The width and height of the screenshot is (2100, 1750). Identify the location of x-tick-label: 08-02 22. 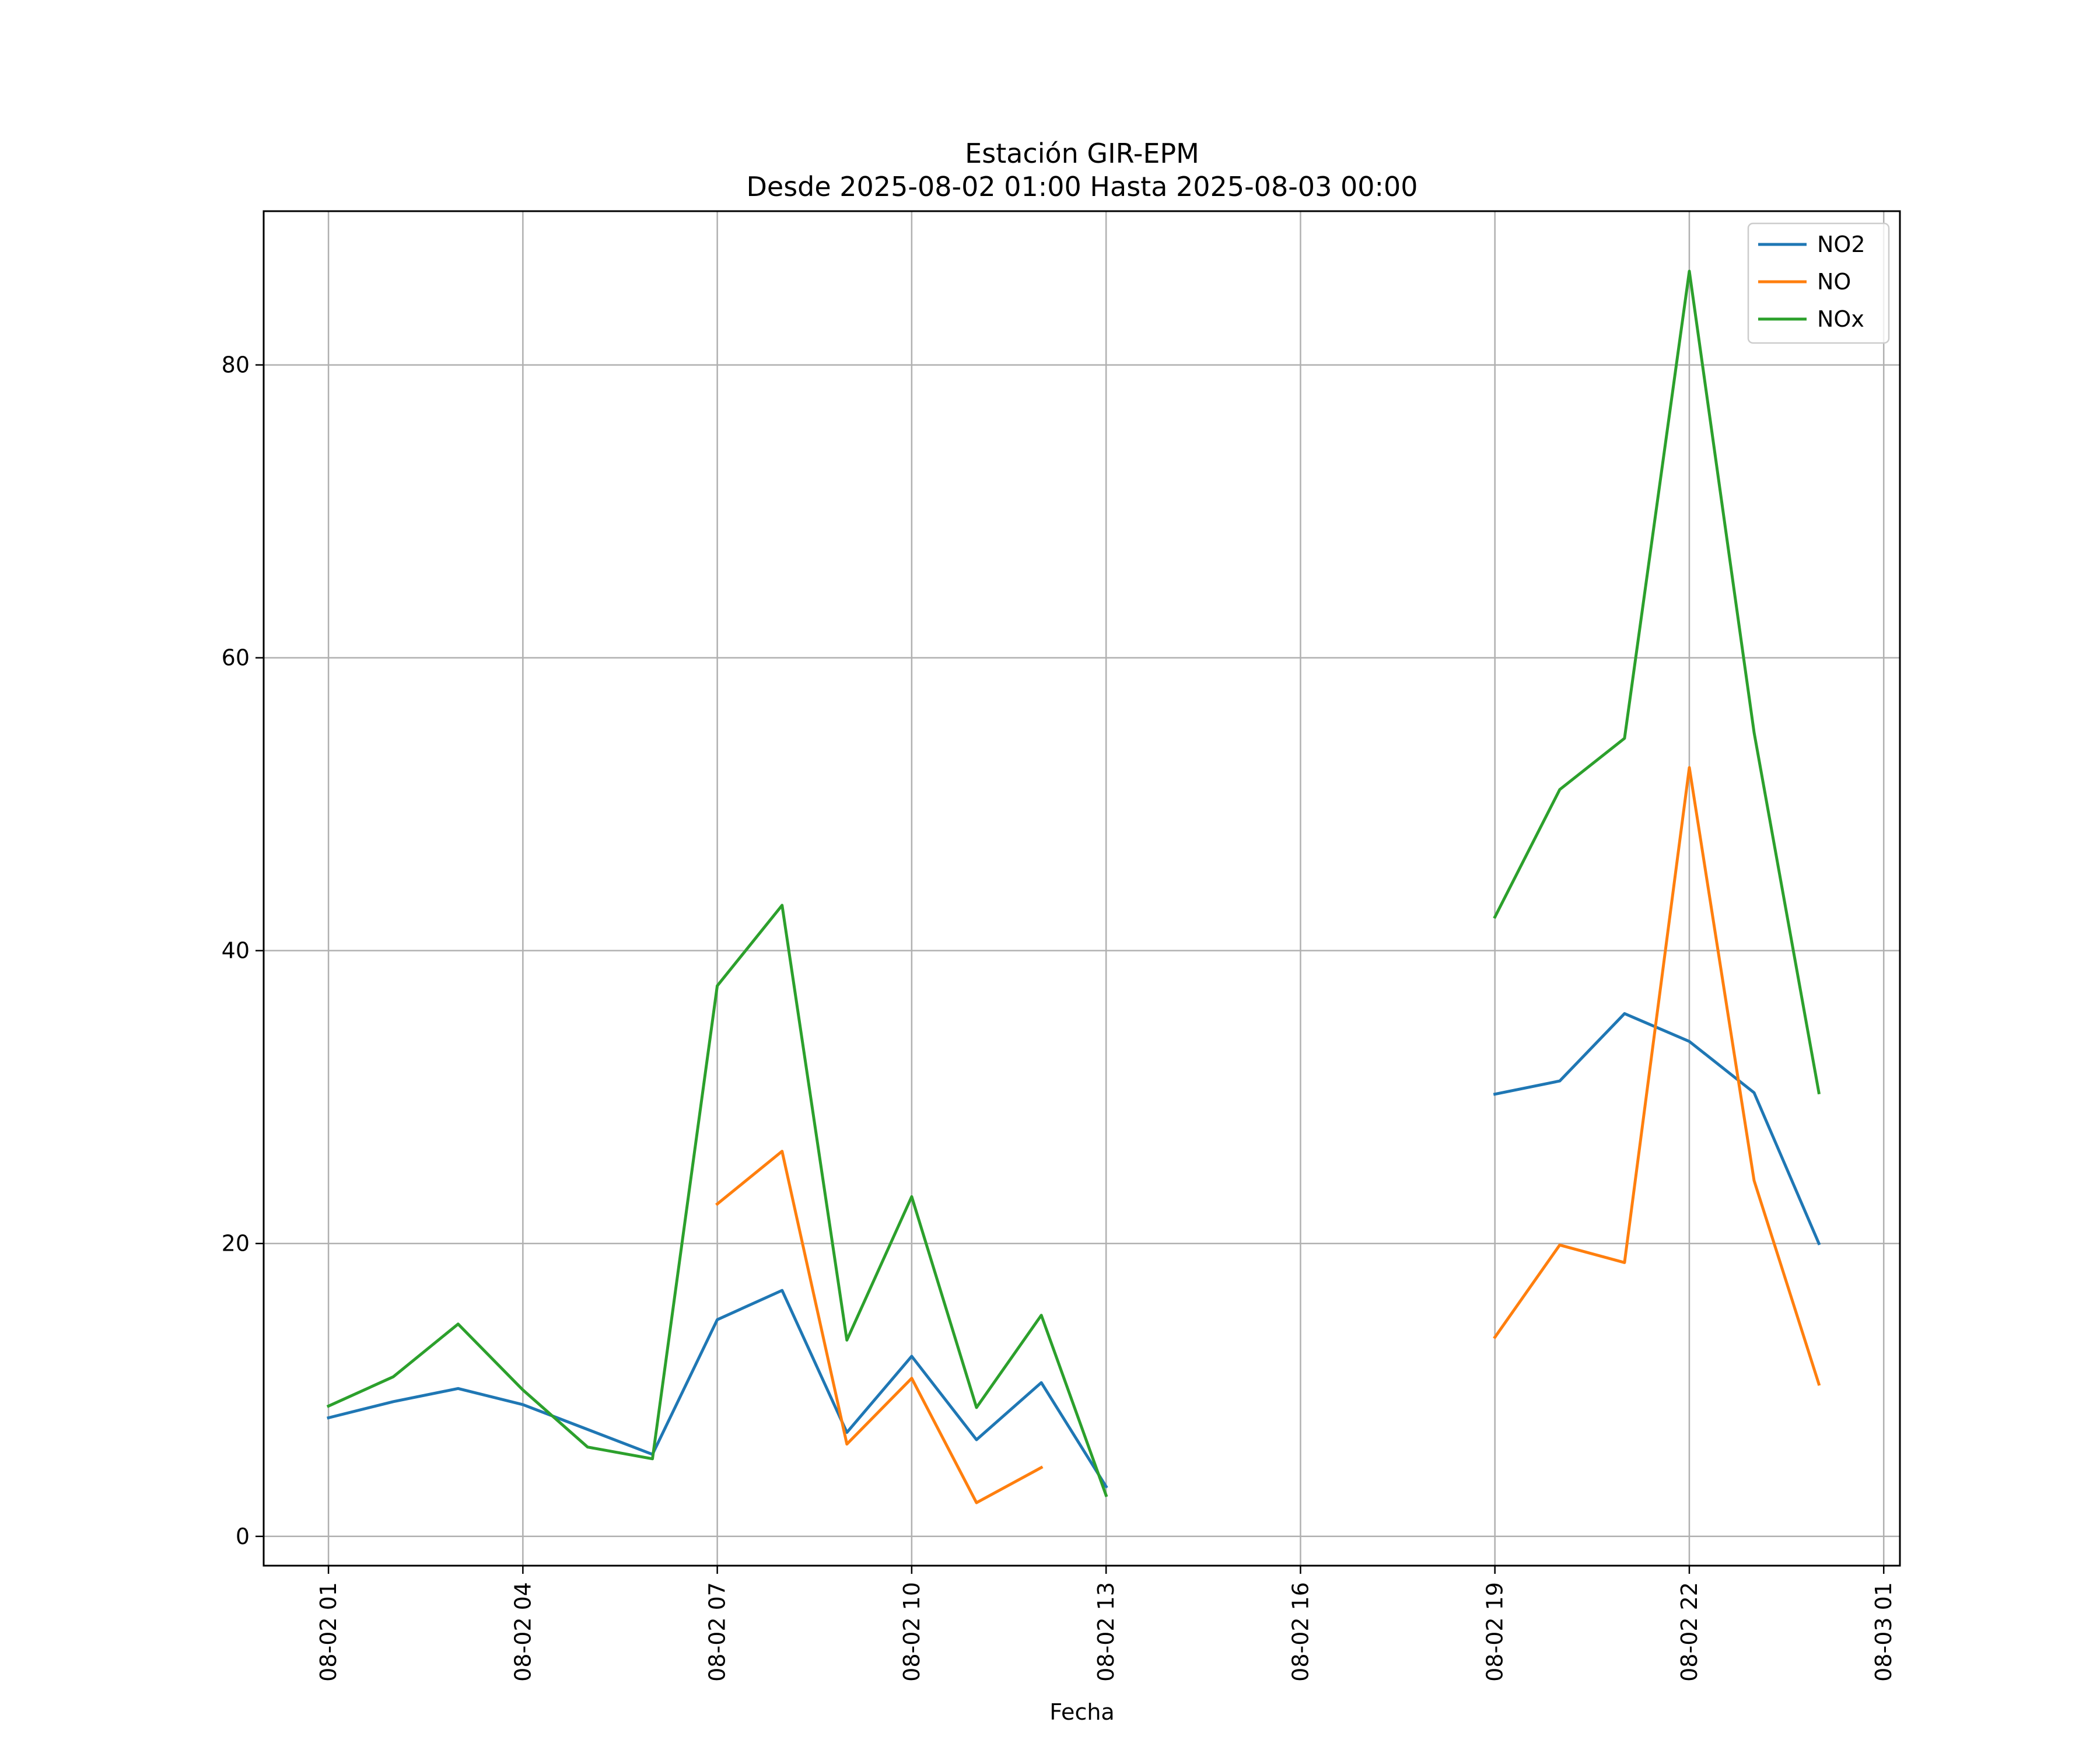
(1689, 1632).